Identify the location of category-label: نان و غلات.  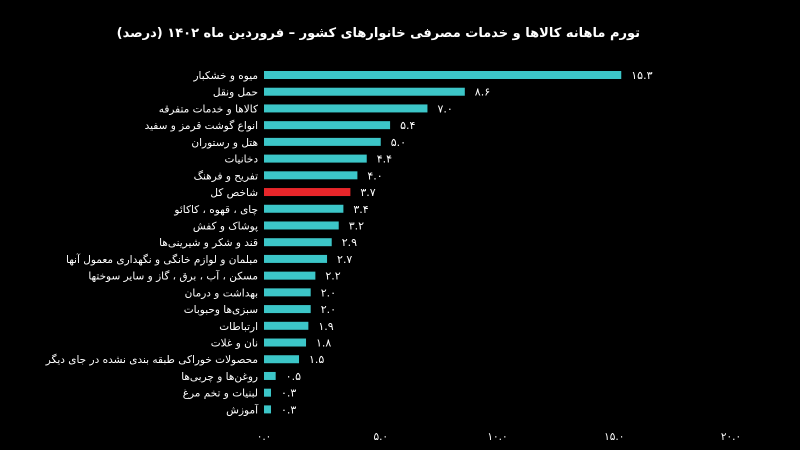
(234, 344).